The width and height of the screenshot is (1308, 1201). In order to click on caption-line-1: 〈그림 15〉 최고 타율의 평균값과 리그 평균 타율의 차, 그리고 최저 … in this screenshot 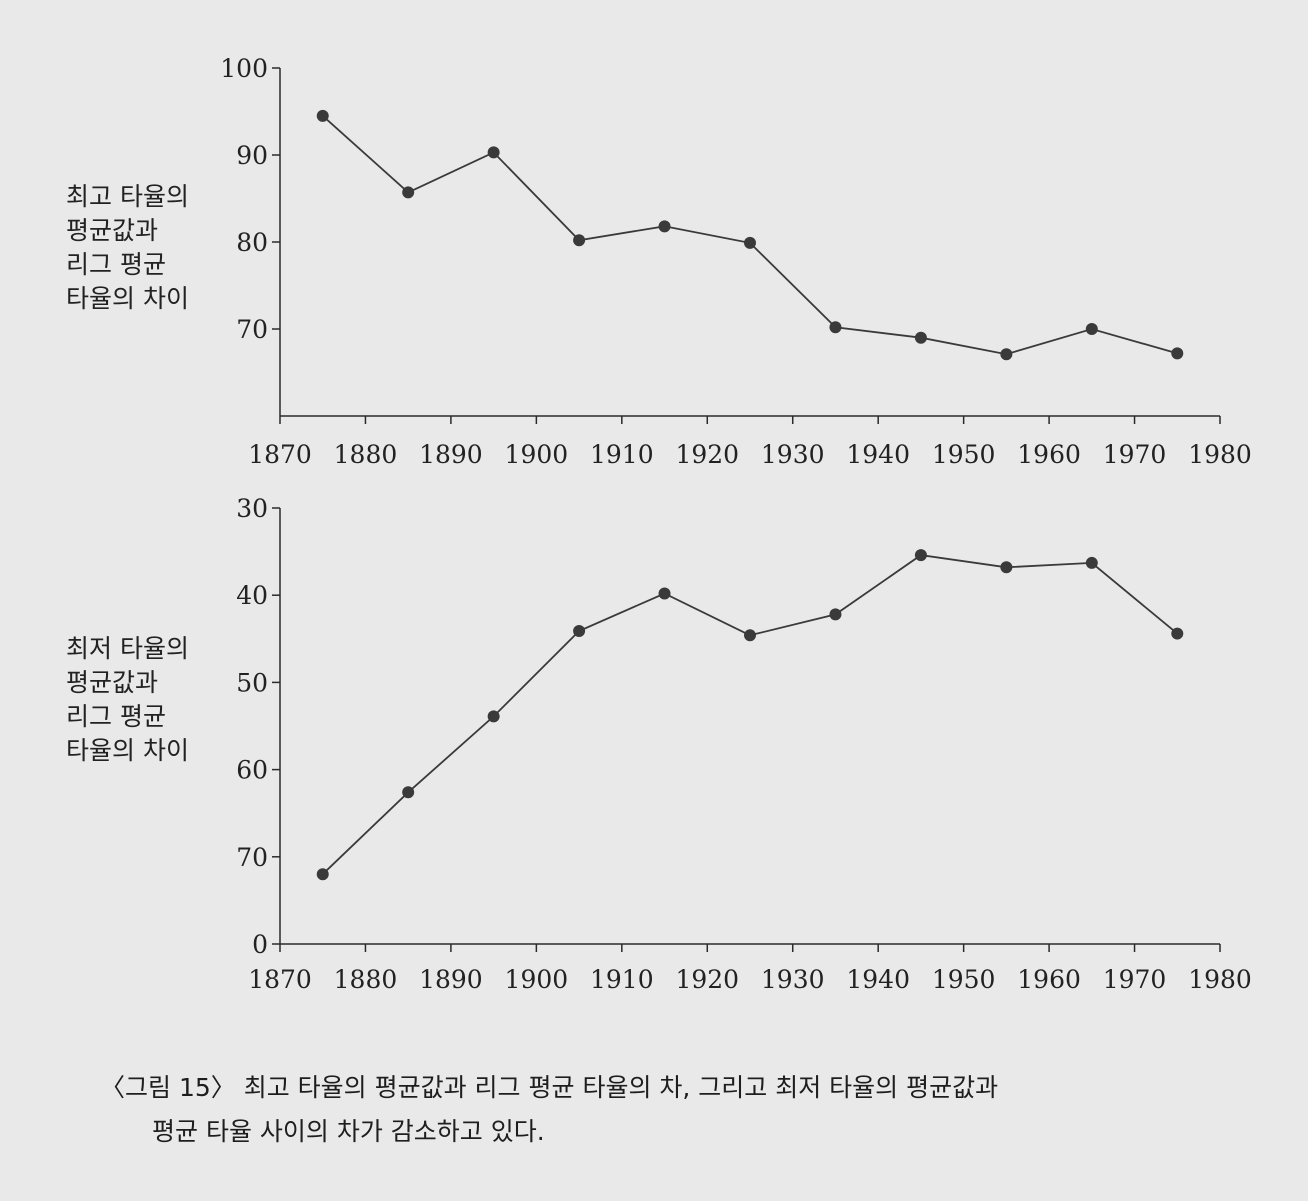, I will do `click(549, 1087)`.